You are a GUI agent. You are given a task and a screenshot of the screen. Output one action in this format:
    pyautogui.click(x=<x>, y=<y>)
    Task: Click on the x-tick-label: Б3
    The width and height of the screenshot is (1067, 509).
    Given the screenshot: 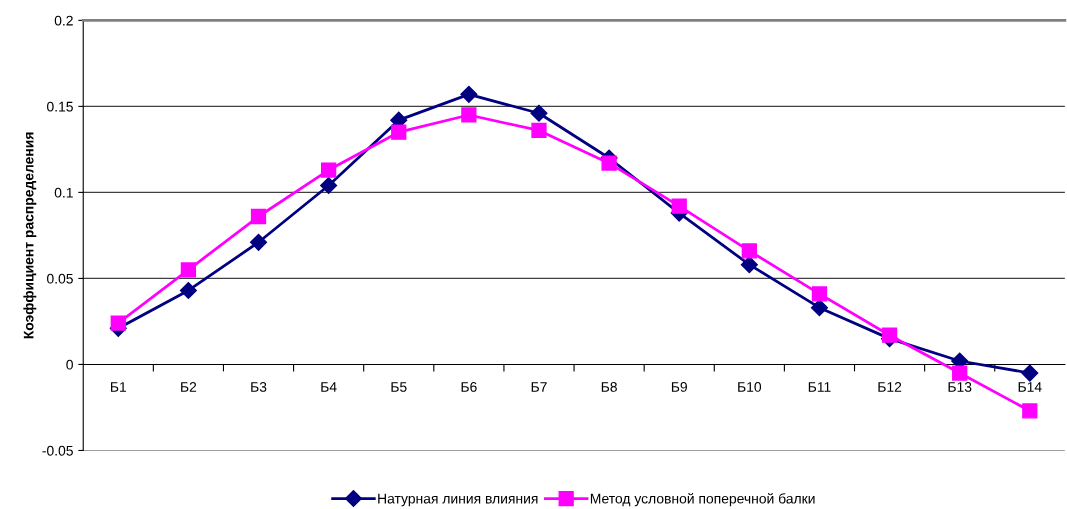 What is the action you would take?
    pyautogui.click(x=259, y=387)
    